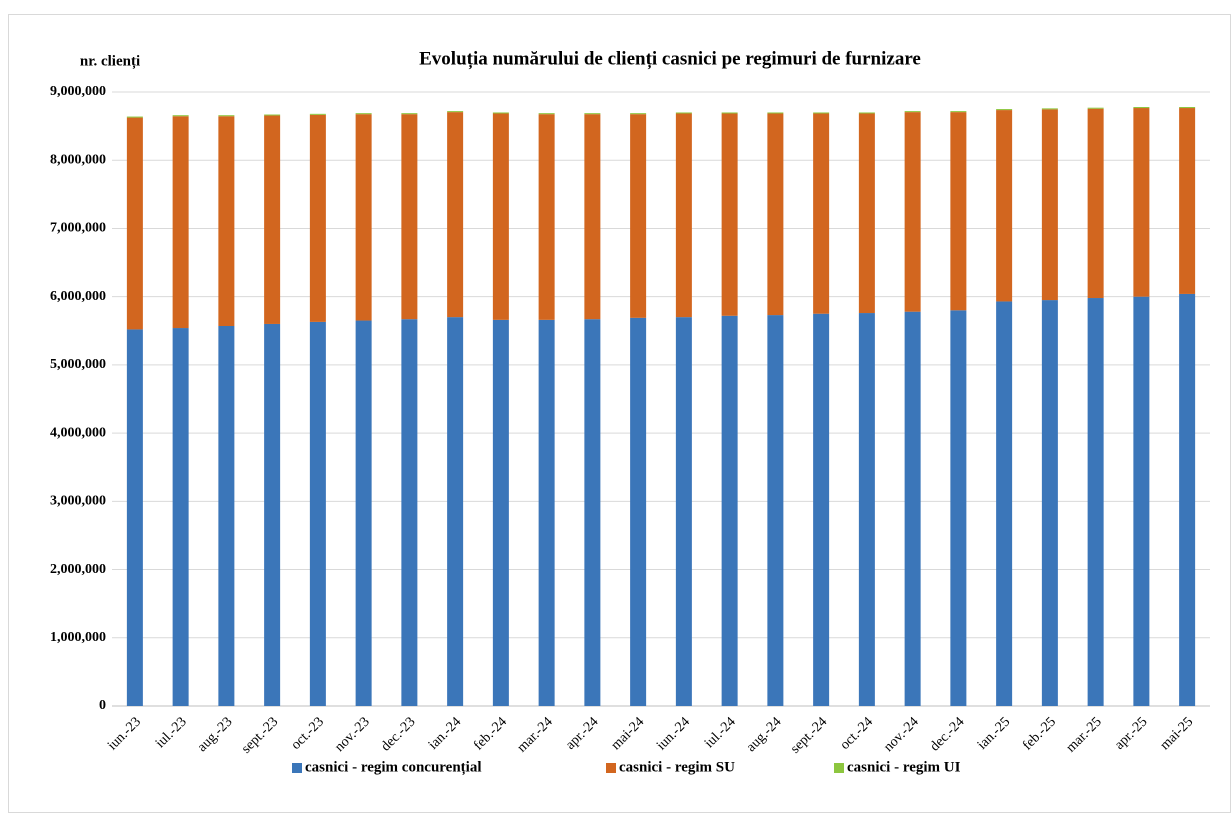 Image resolution: width=1232 pixels, height=814 pixels. I want to click on y-tick-label: 5,000,000, so click(78, 364).